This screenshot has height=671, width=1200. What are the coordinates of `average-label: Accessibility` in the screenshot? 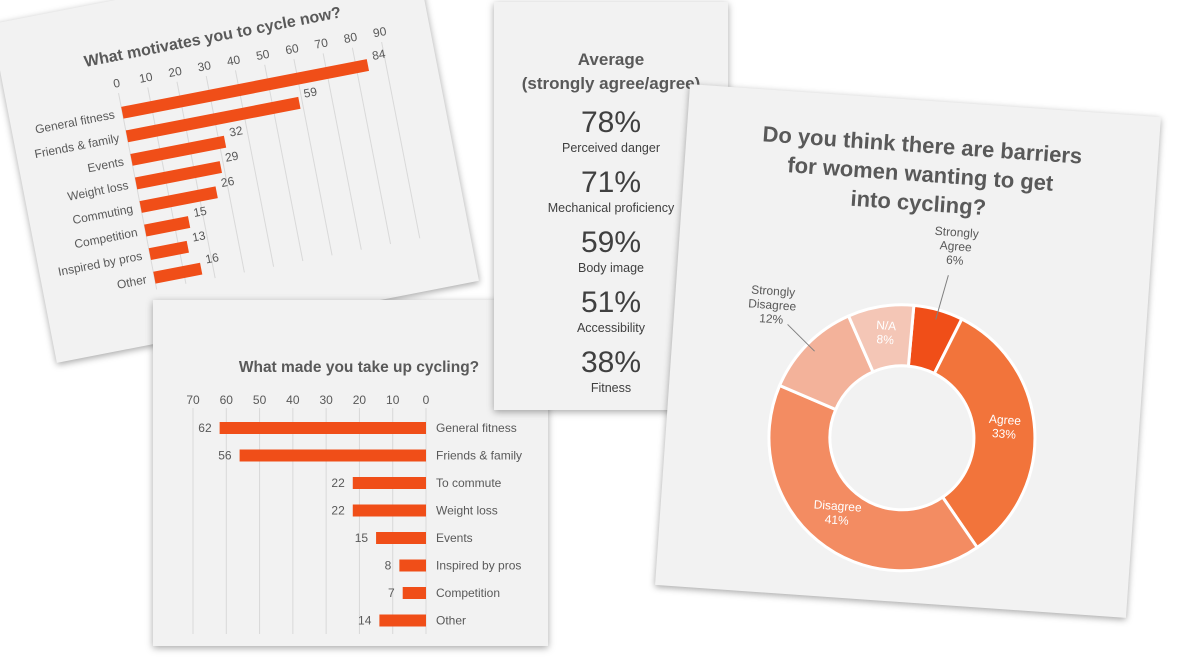 It's located at (611, 328).